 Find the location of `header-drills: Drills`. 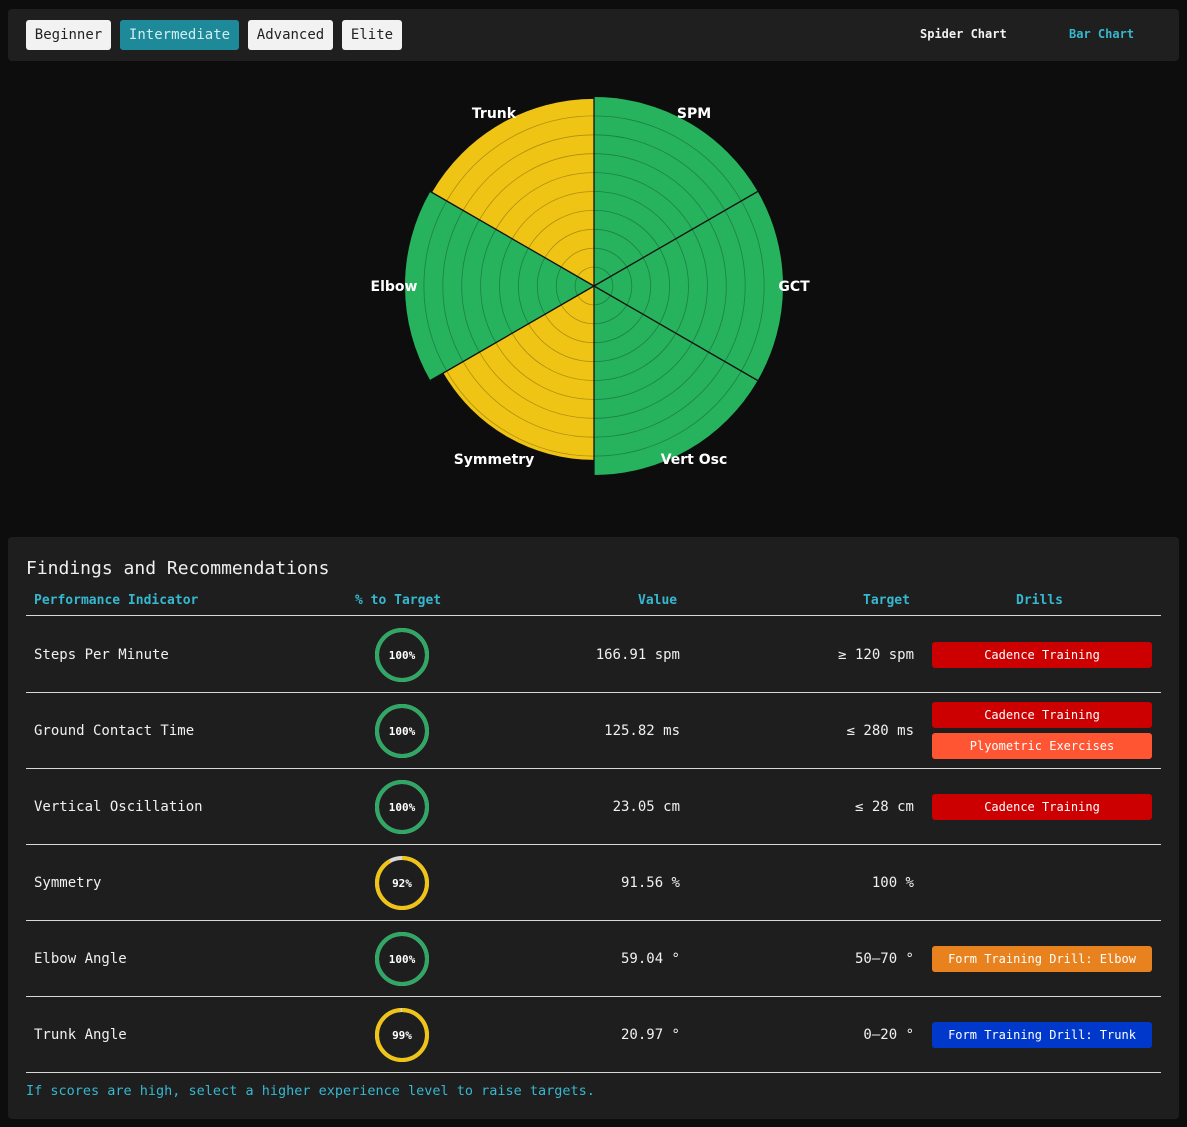

header-drills: Drills is located at coordinates (1039, 600).